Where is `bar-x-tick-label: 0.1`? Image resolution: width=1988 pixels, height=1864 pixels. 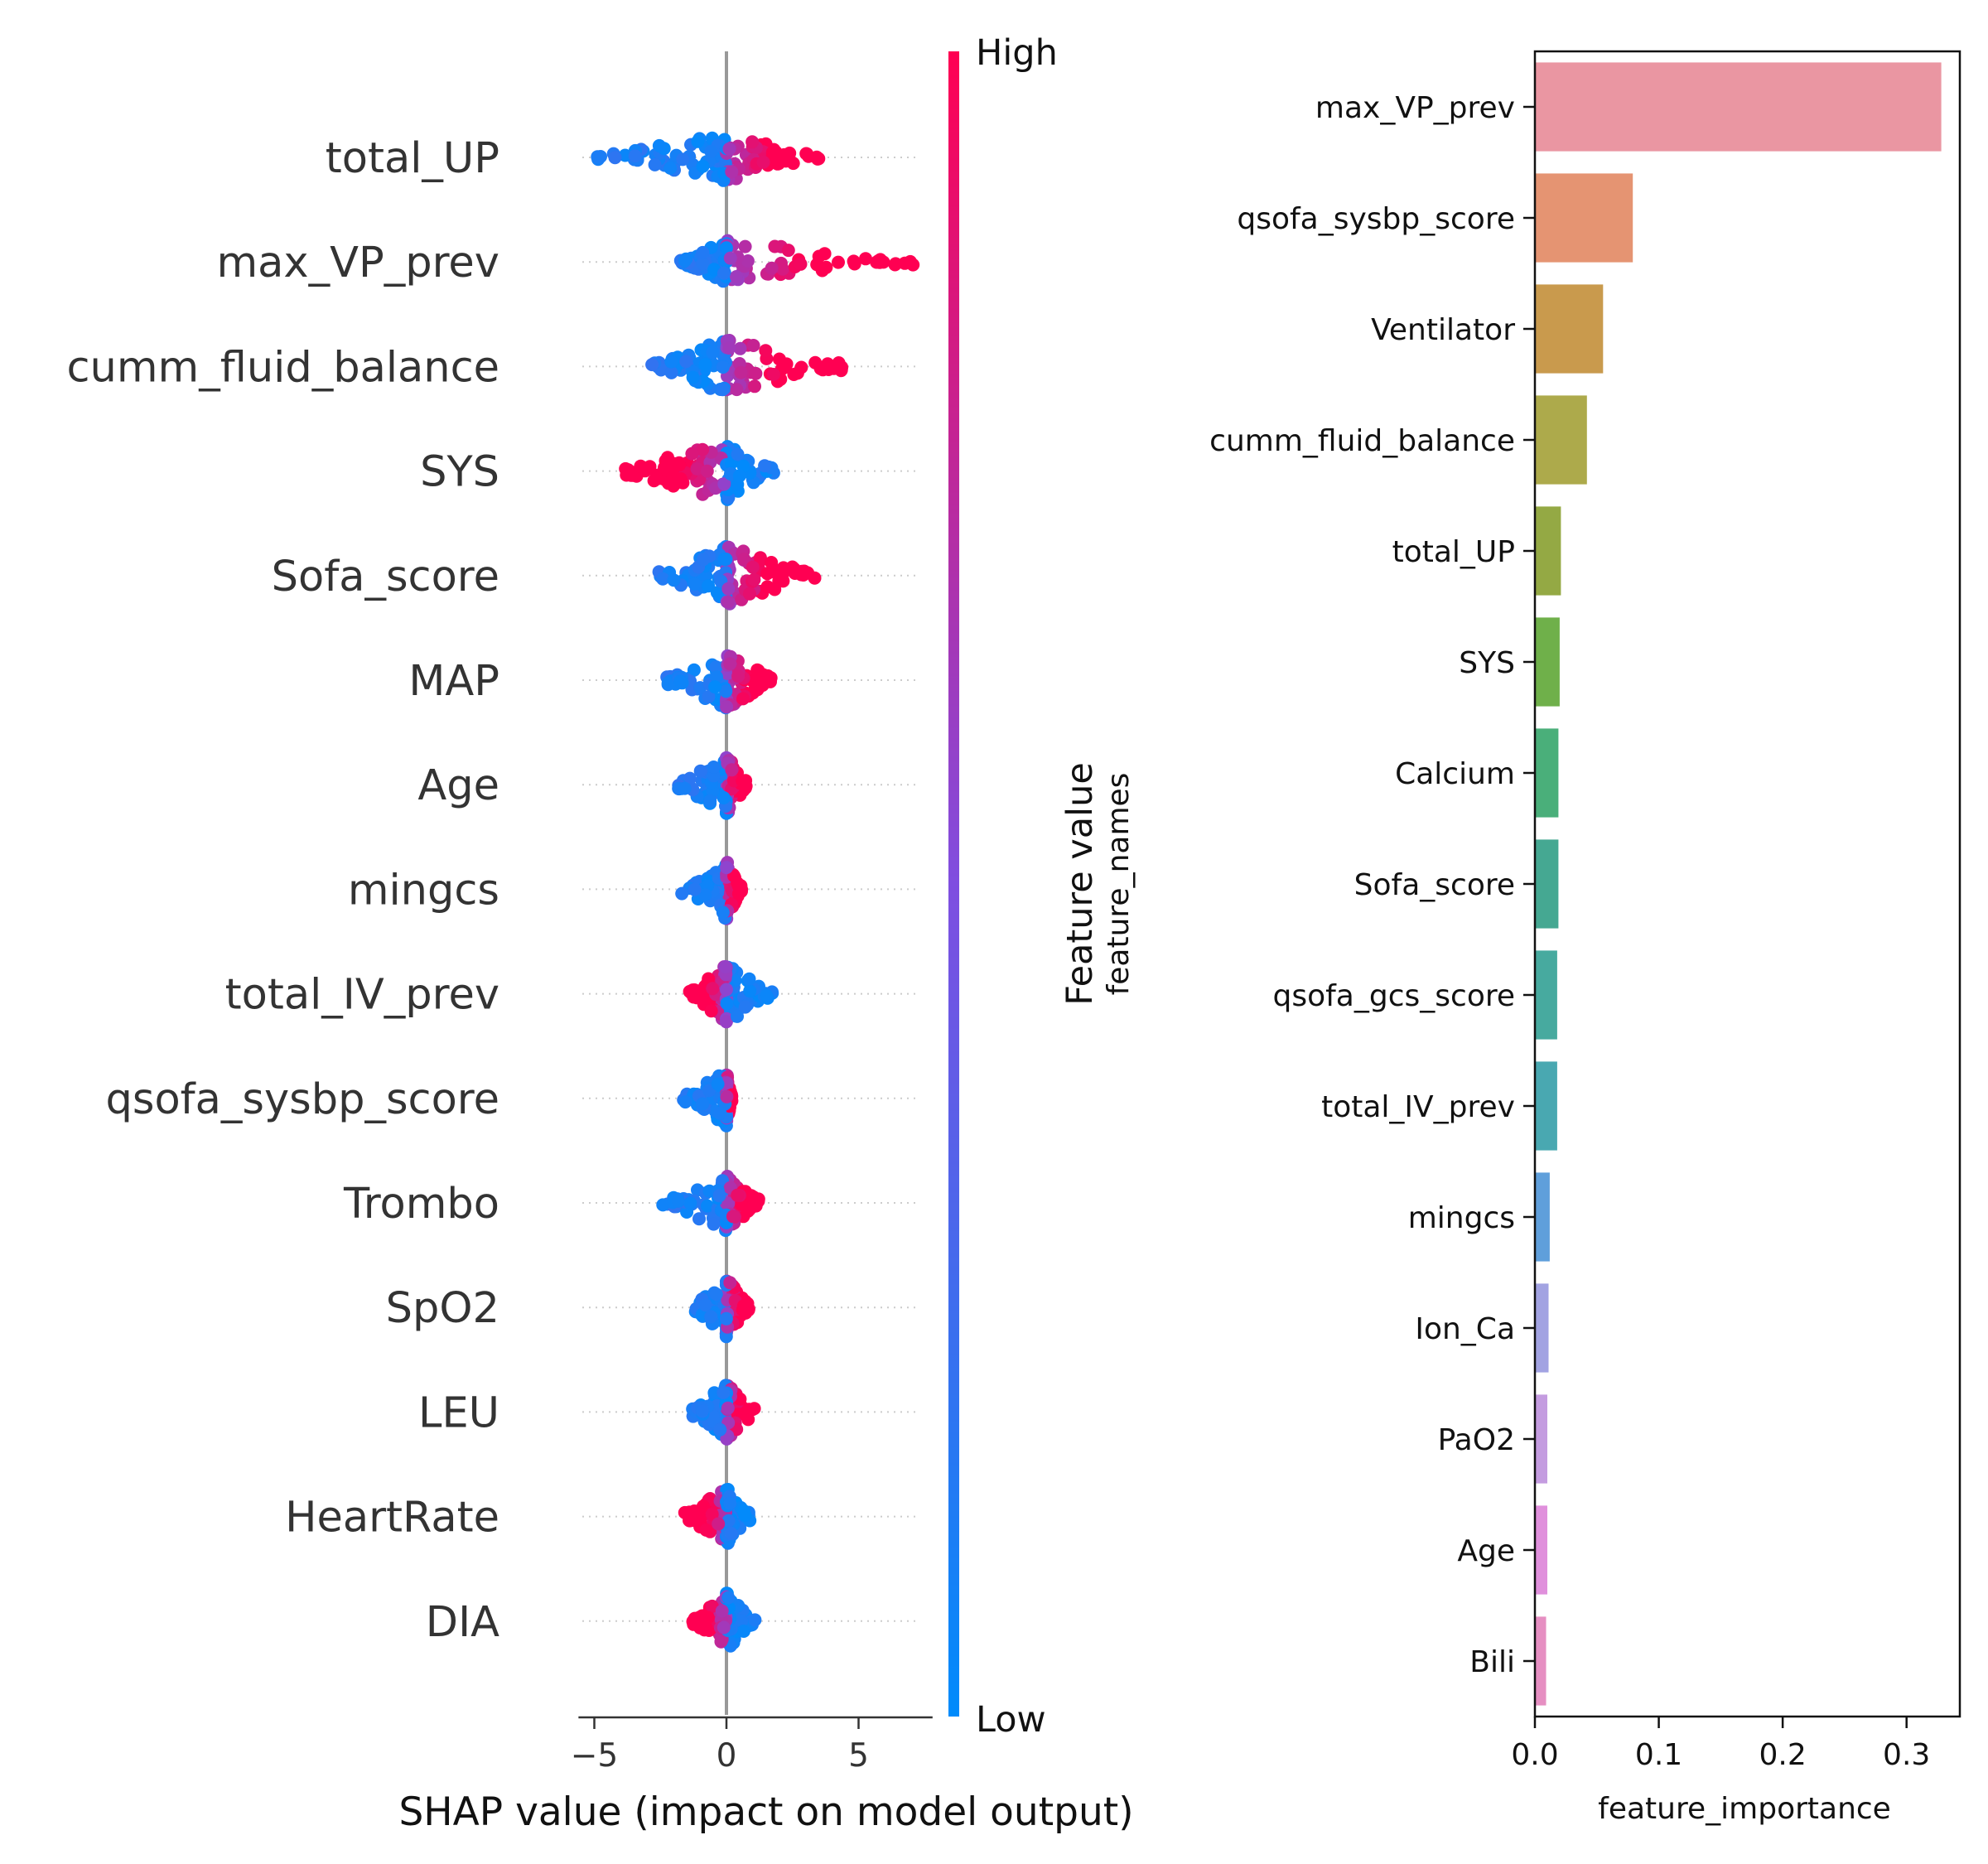
bar-x-tick-label: 0.1 is located at coordinates (1658, 1755).